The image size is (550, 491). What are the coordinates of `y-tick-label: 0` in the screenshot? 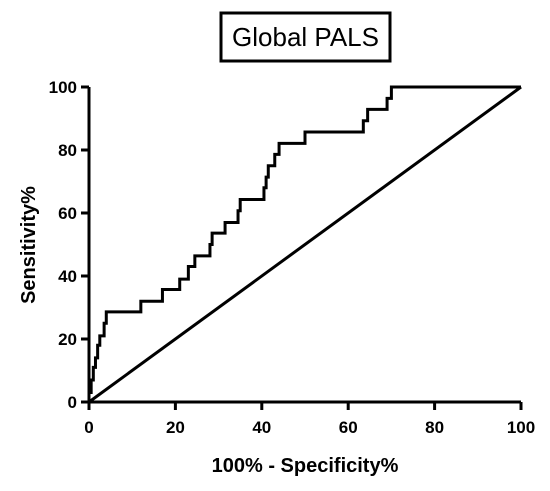 It's located at (72, 402).